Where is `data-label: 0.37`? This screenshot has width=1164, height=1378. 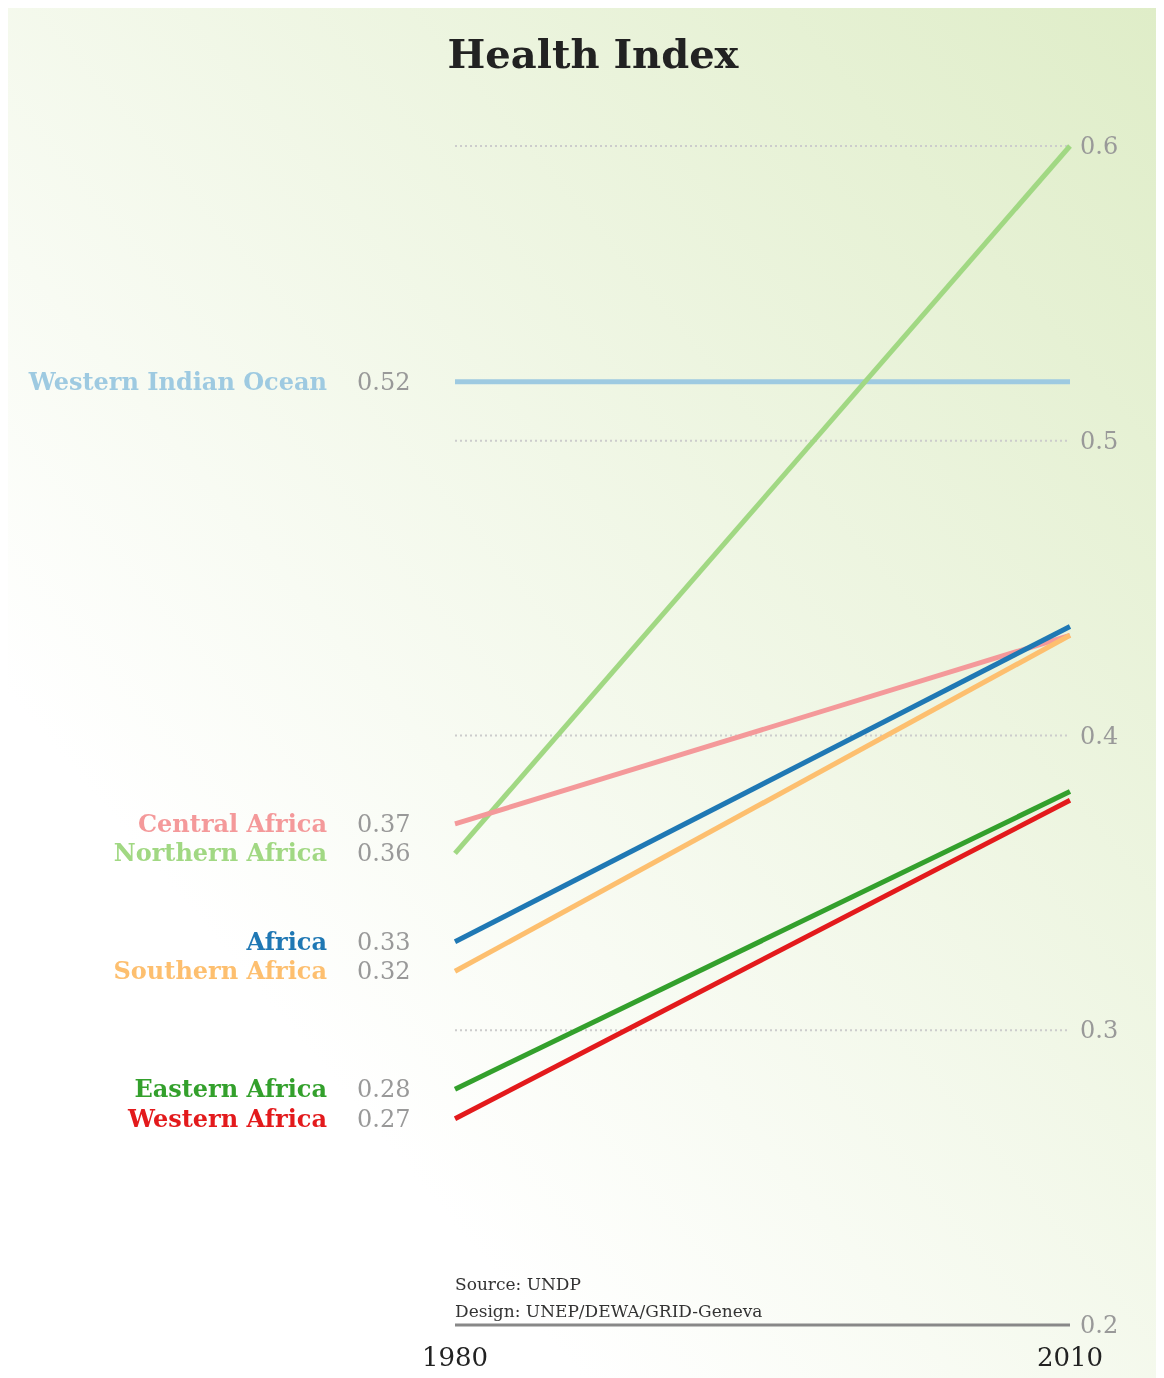
data-label: 0.37 is located at coordinates (384, 823).